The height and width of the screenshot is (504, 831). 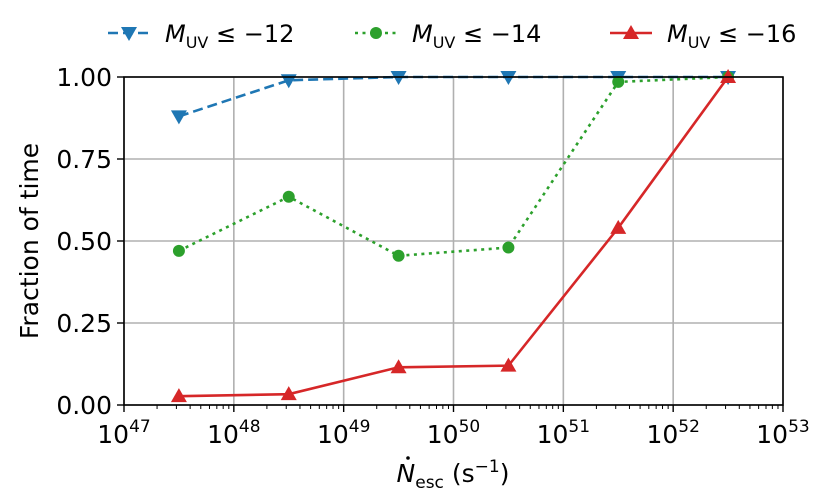 What do you see at coordinates (29, 241) in the screenshot?
I see `y-axis-label: Fraction of time` at bounding box center [29, 241].